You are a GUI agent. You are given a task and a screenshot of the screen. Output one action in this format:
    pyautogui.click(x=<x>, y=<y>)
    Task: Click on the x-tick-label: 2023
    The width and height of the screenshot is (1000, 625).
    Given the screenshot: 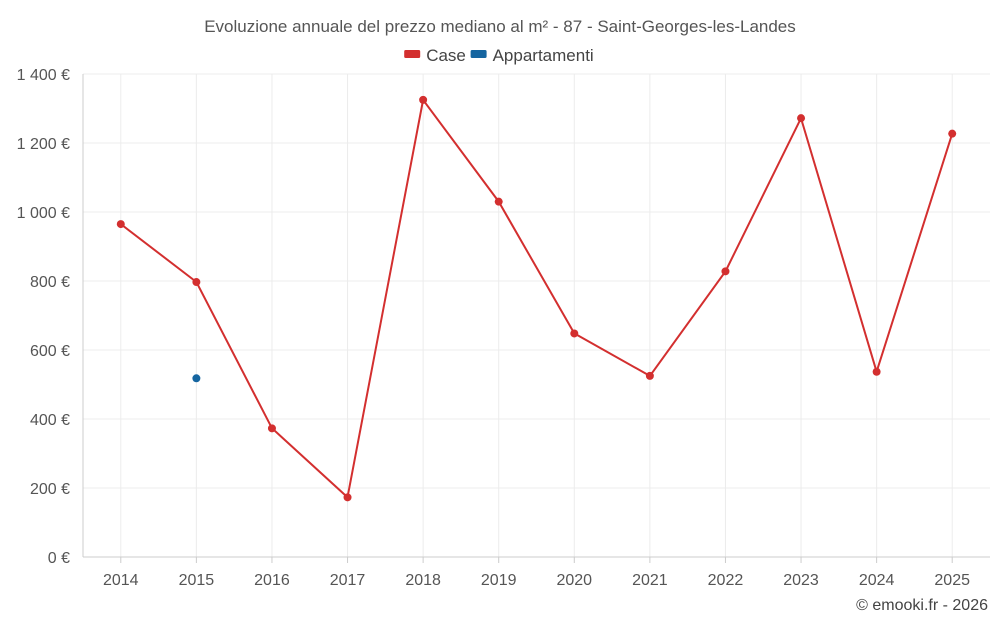 What is the action you would take?
    pyautogui.click(x=801, y=580)
    